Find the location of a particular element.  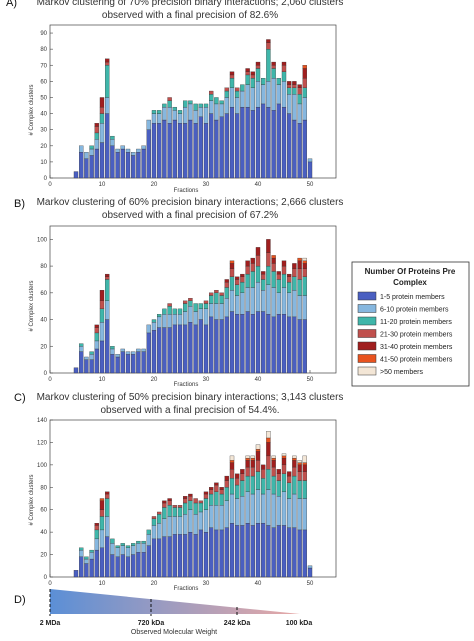

y-tick-label: 40 is located at coordinates (43, 533).